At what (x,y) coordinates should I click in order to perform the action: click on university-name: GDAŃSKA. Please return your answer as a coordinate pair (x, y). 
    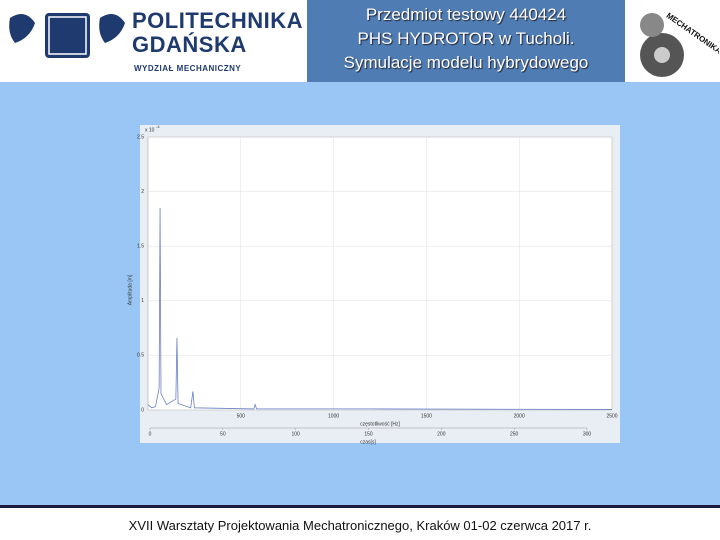
    Looking at the image, I should click on (189, 44).